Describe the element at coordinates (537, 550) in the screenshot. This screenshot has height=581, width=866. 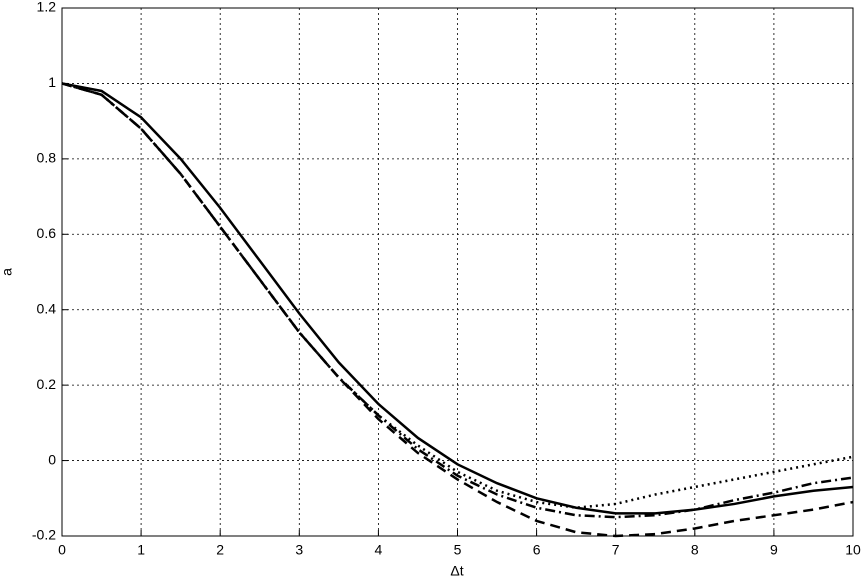
I see `x-tick-label: 6` at that location.